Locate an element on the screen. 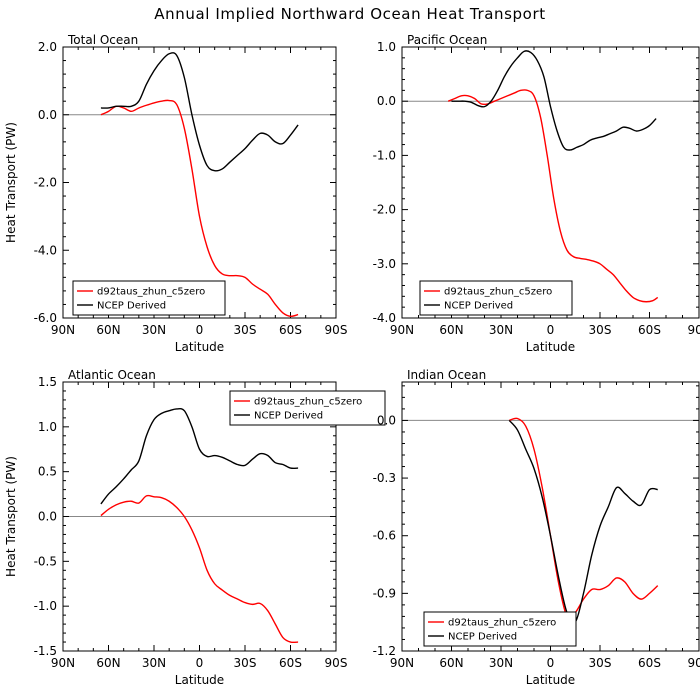 Image resolution: width=700 pixels, height=700 pixels. panel-title: Indian Ocean is located at coordinates (446, 375).